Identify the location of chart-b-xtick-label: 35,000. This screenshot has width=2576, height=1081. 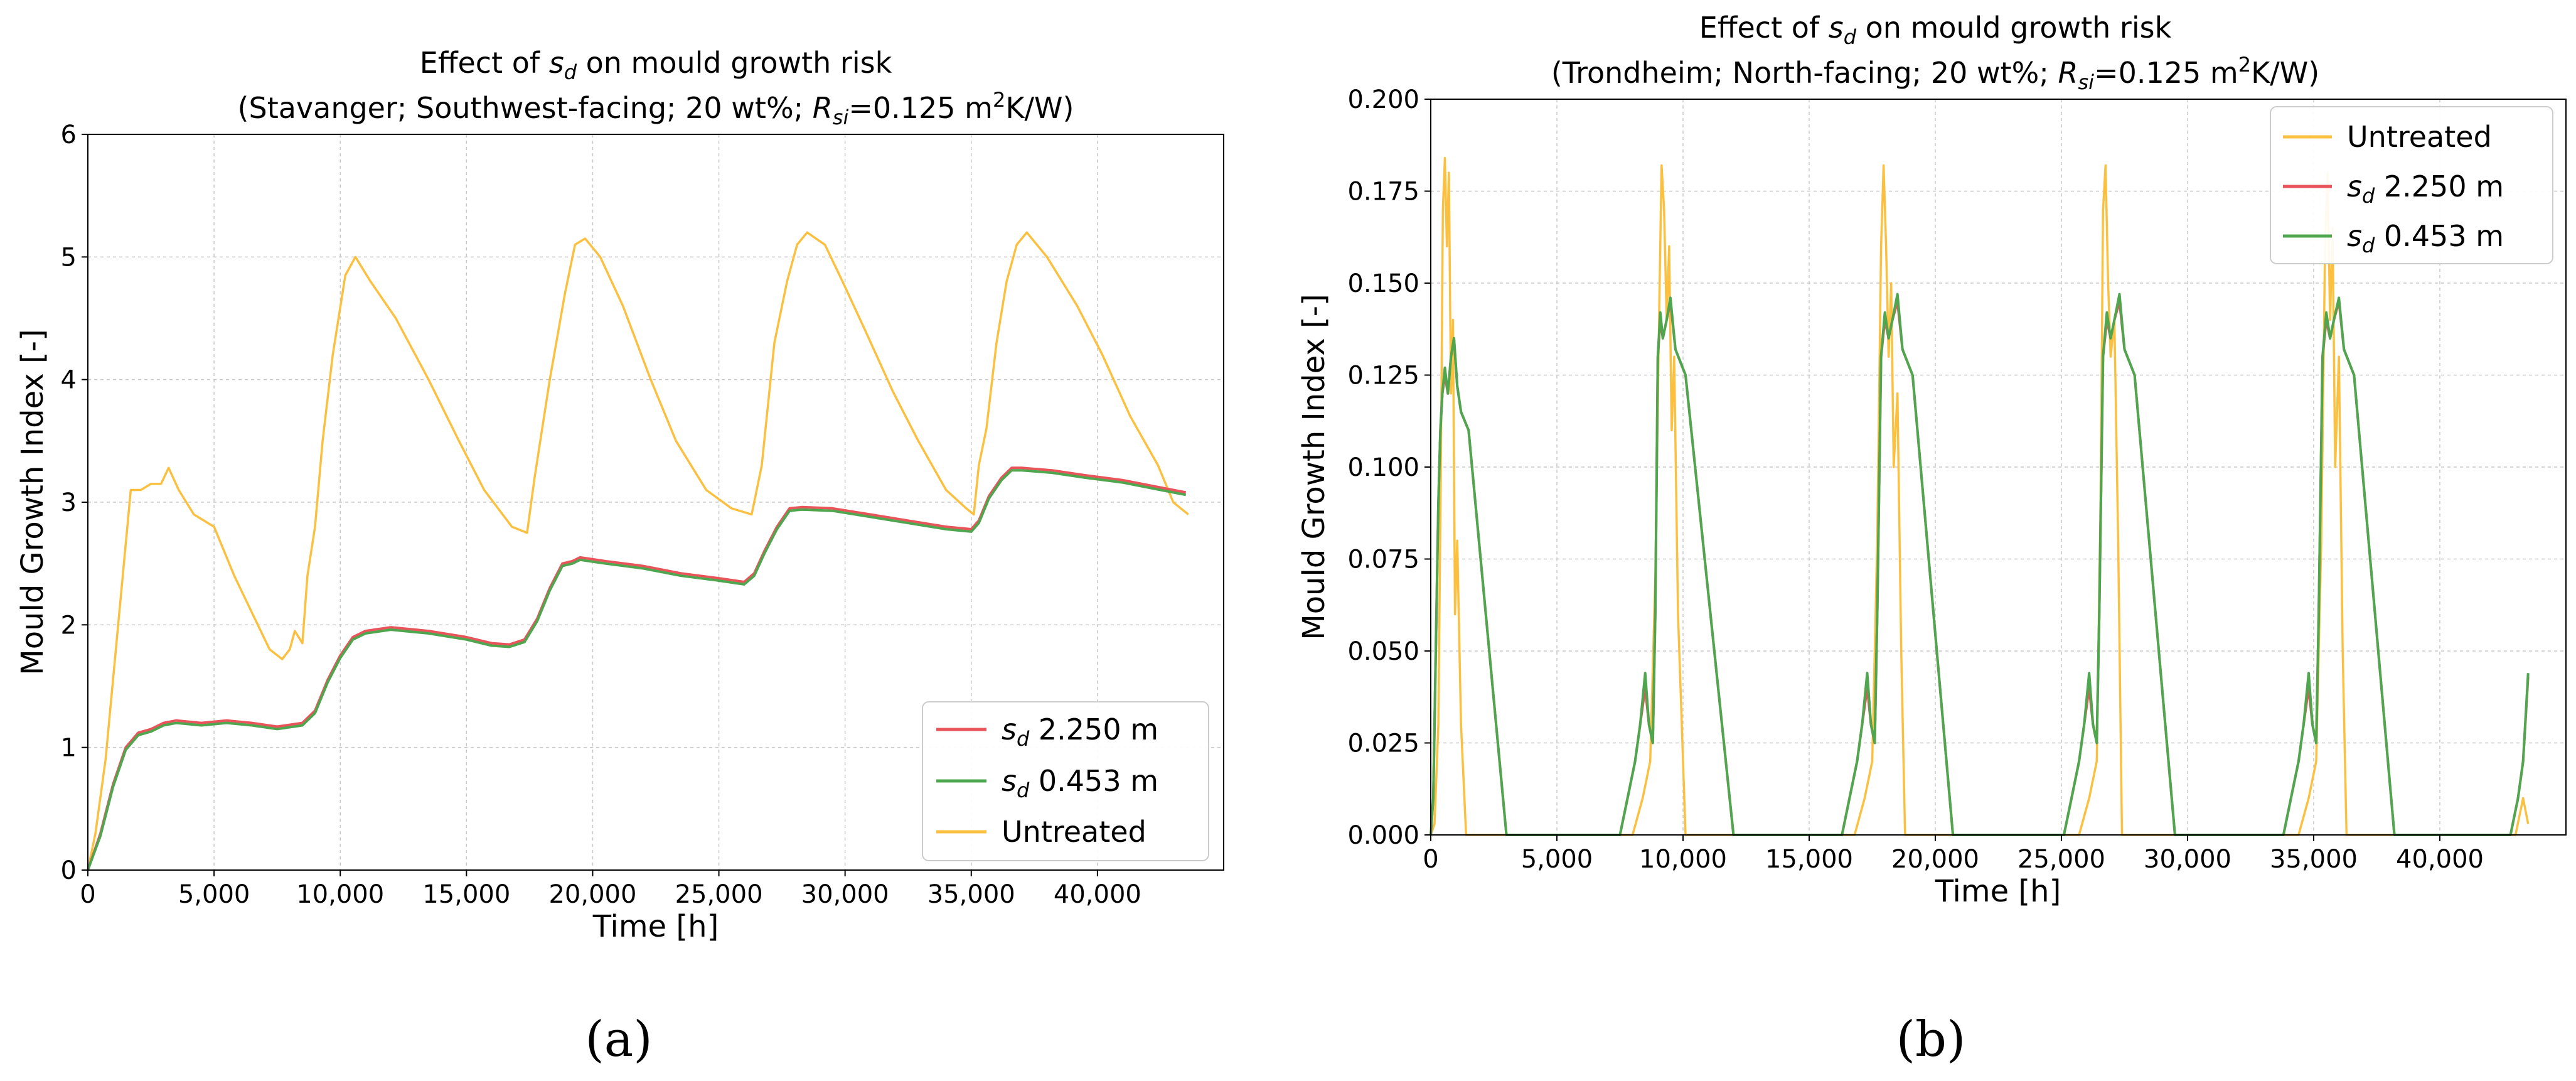
(2314, 859).